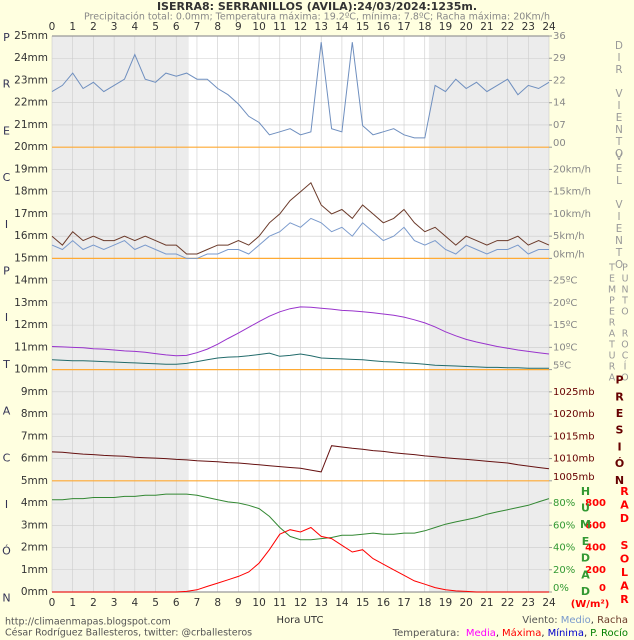 The image size is (634, 640). What do you see at coordinates (590, 604) in the screenshot?
I see `y2-unit: (W/m²)` at bounding box center [590, 604].